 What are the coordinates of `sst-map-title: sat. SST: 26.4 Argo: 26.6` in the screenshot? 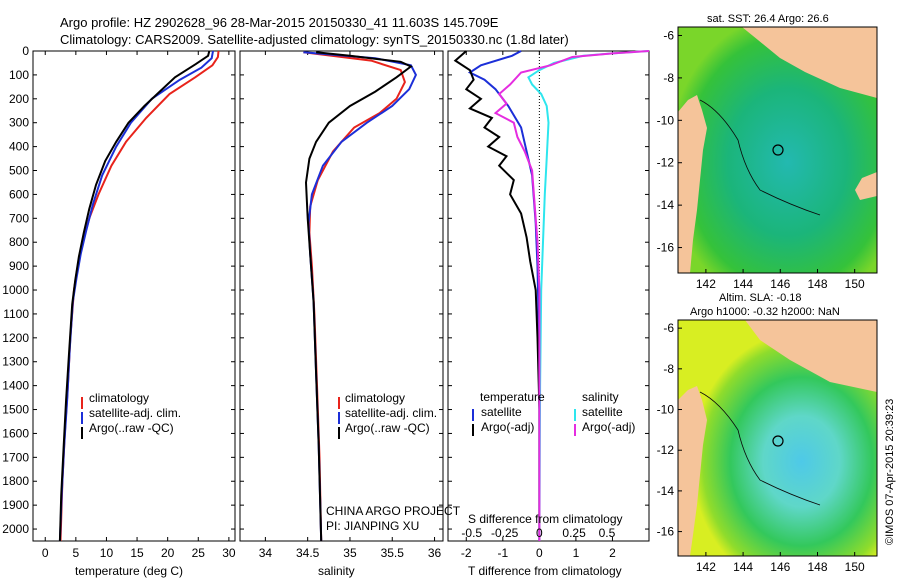 It's located at (768, 19).